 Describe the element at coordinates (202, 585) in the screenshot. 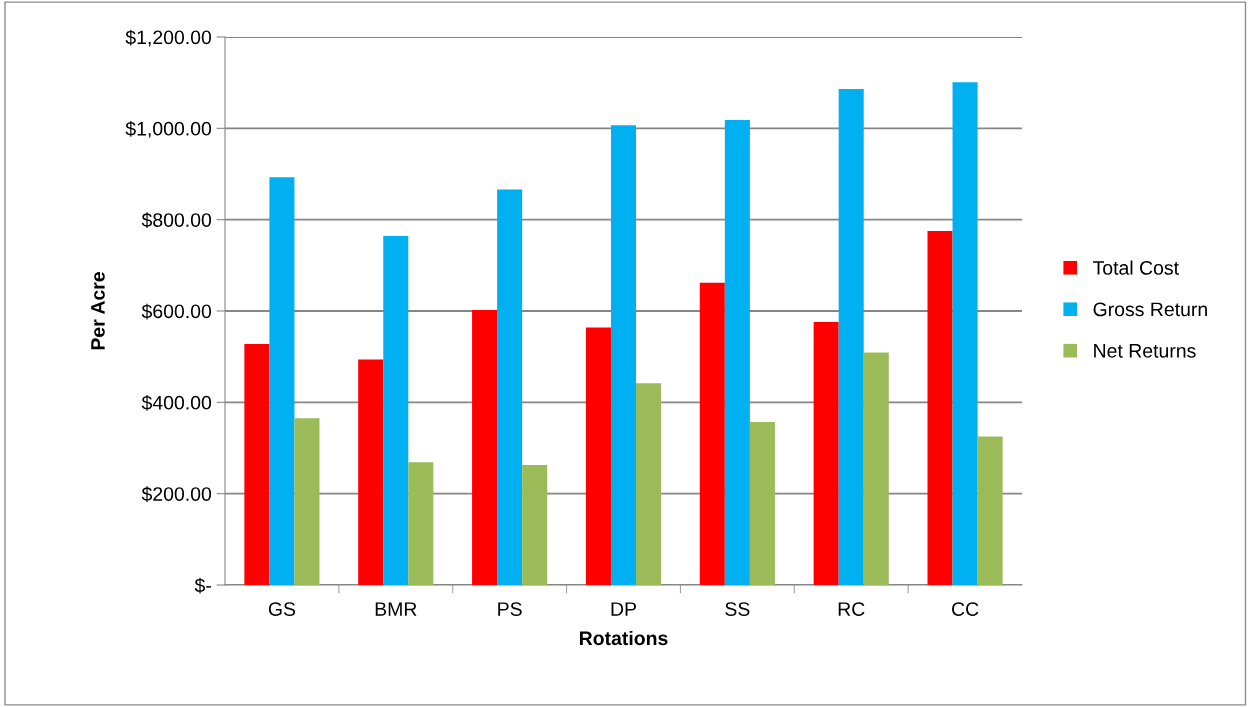

I see `y-tick-label: $-` at that location.